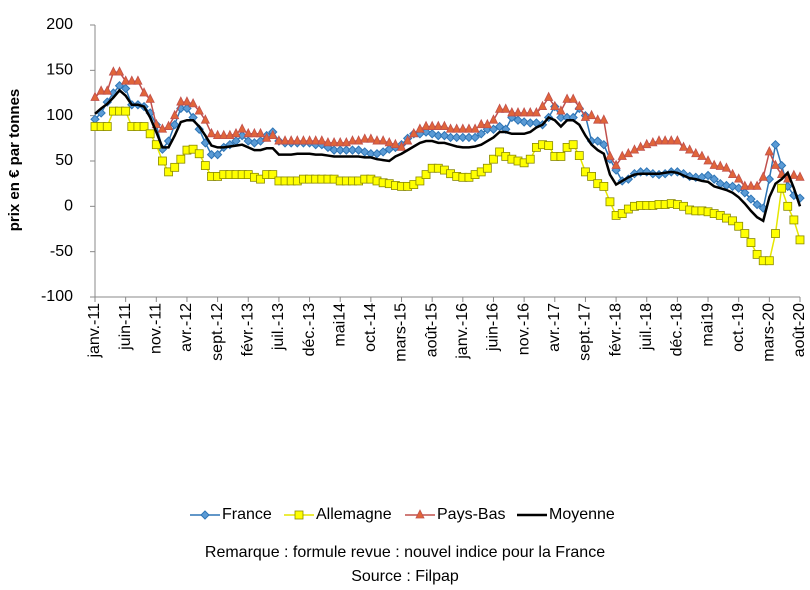 This screenshot has height=590, width=810. I want to click on x-tick-label: mai14, so click(339, 325).